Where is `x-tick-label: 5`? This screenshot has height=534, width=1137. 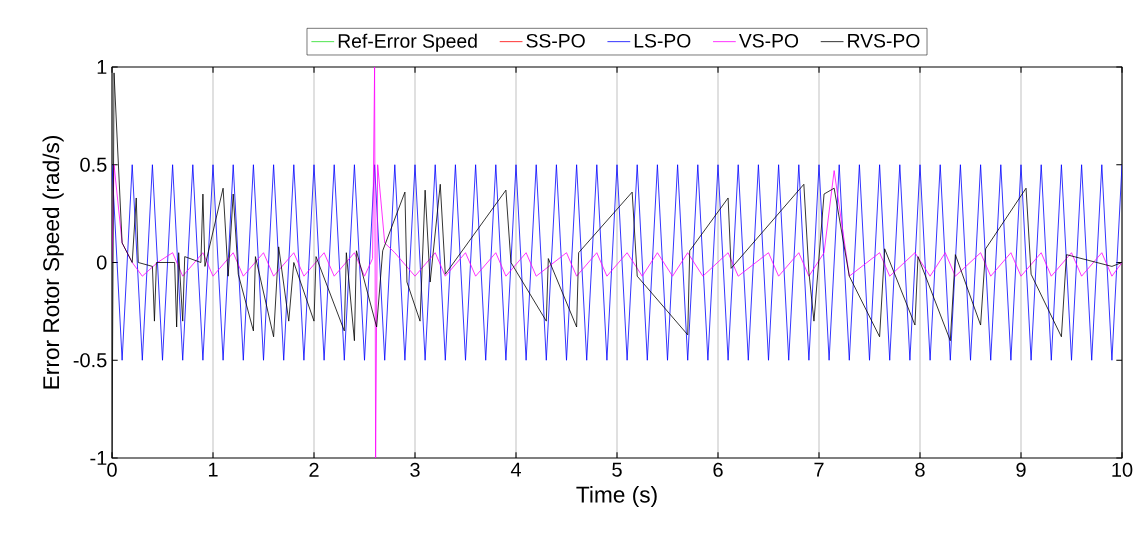 x-tick-label: 5 is located at coordinates (617, 469).